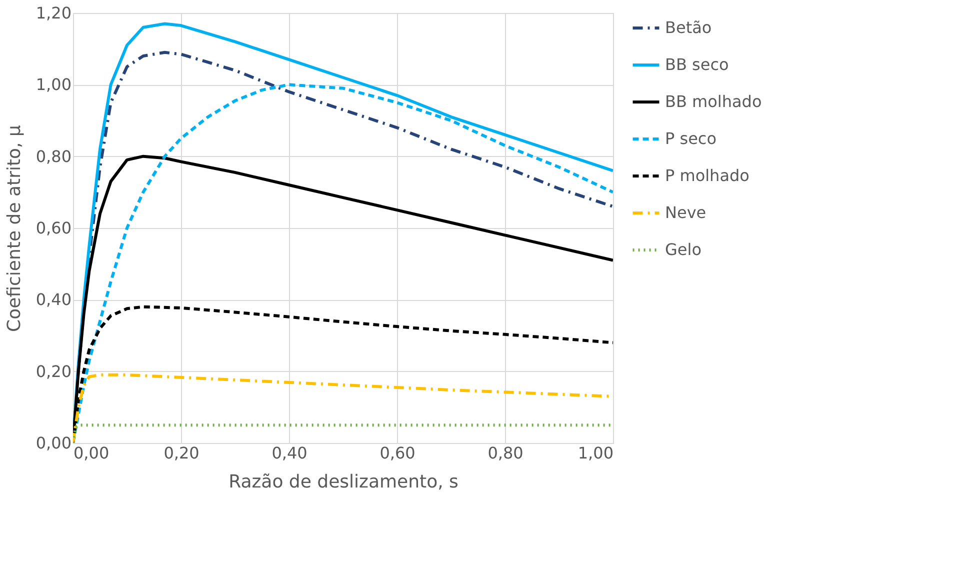 The image size is (958, 581). Describe the element at coordinates (688, 27) in the screenshot. I see `legend-label: Betão` at that location.